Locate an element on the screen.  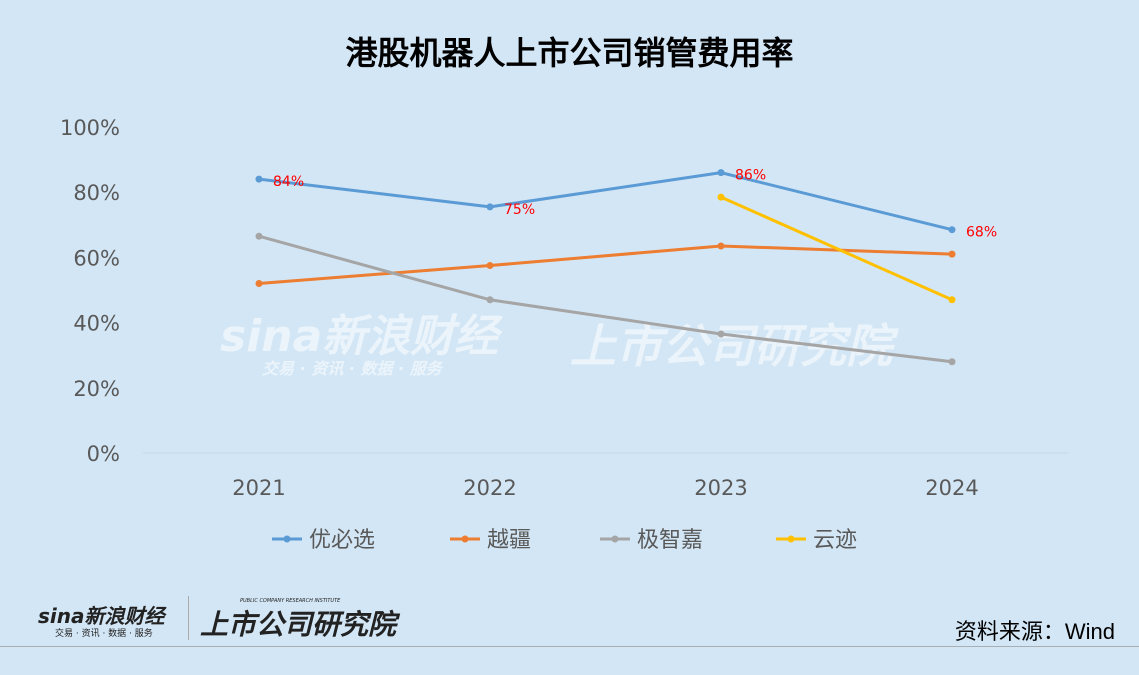
data-label: 84% is located at coordinates (288, 182).